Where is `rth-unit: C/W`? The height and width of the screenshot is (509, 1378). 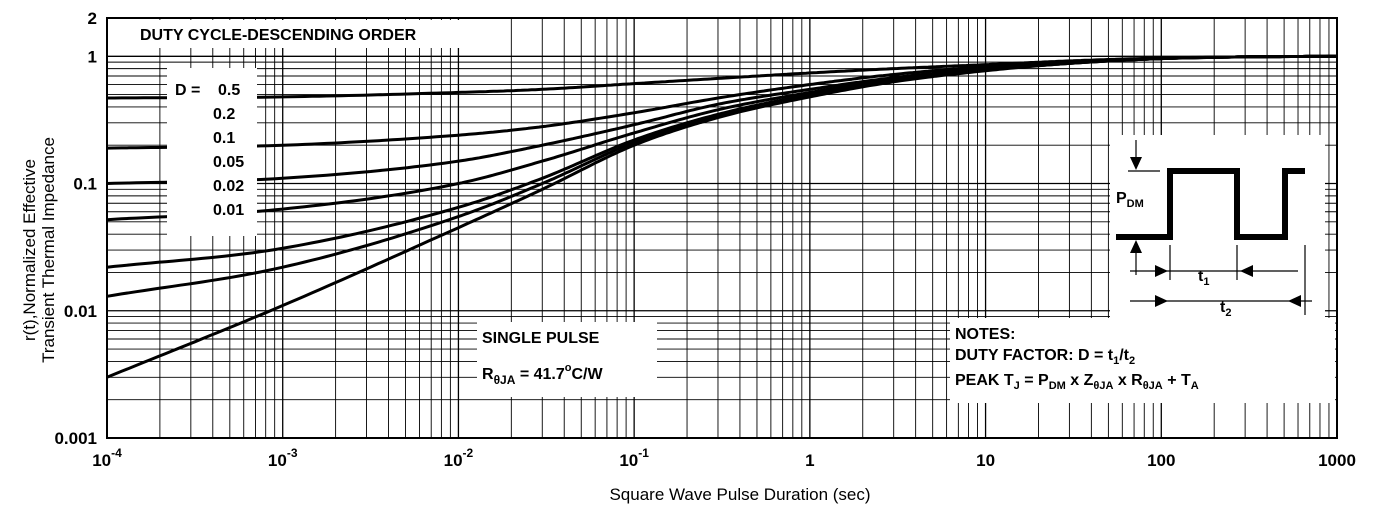 rth-unit: C/W is located at coordinates (588, 374).